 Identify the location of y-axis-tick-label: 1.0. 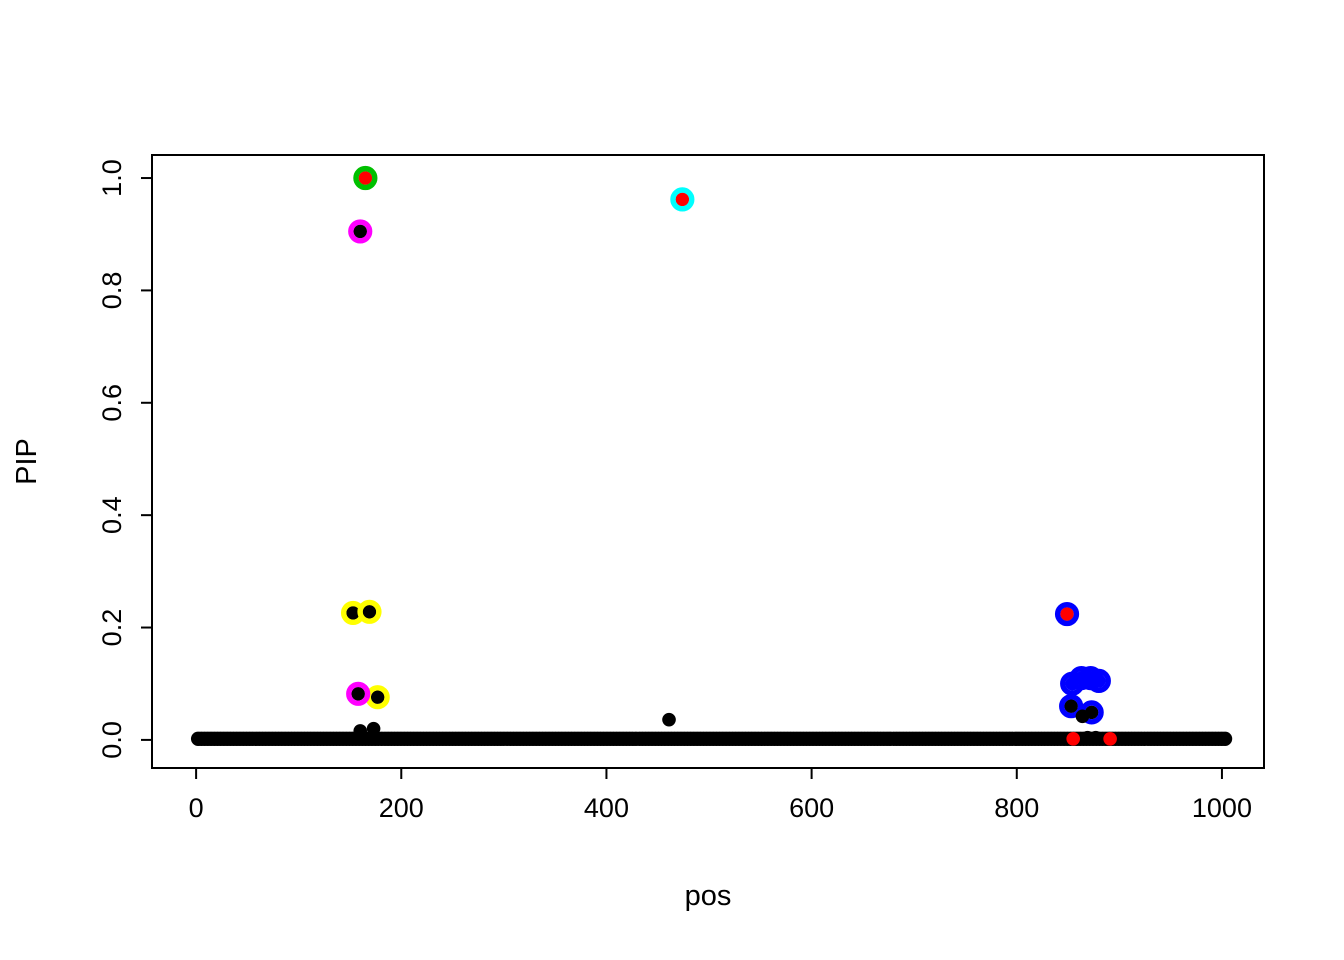
(112, 178).